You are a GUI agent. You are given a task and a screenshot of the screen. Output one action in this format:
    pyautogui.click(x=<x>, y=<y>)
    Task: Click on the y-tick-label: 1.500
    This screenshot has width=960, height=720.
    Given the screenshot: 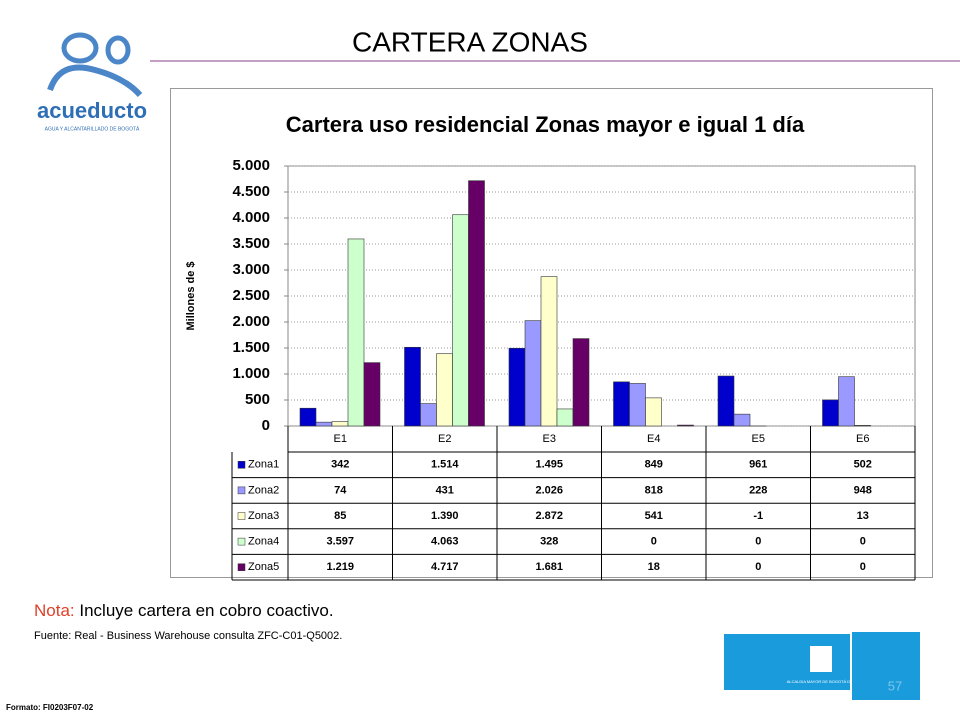 What is the action you would take?
    pyautogui.click(x=251, y=347)
    